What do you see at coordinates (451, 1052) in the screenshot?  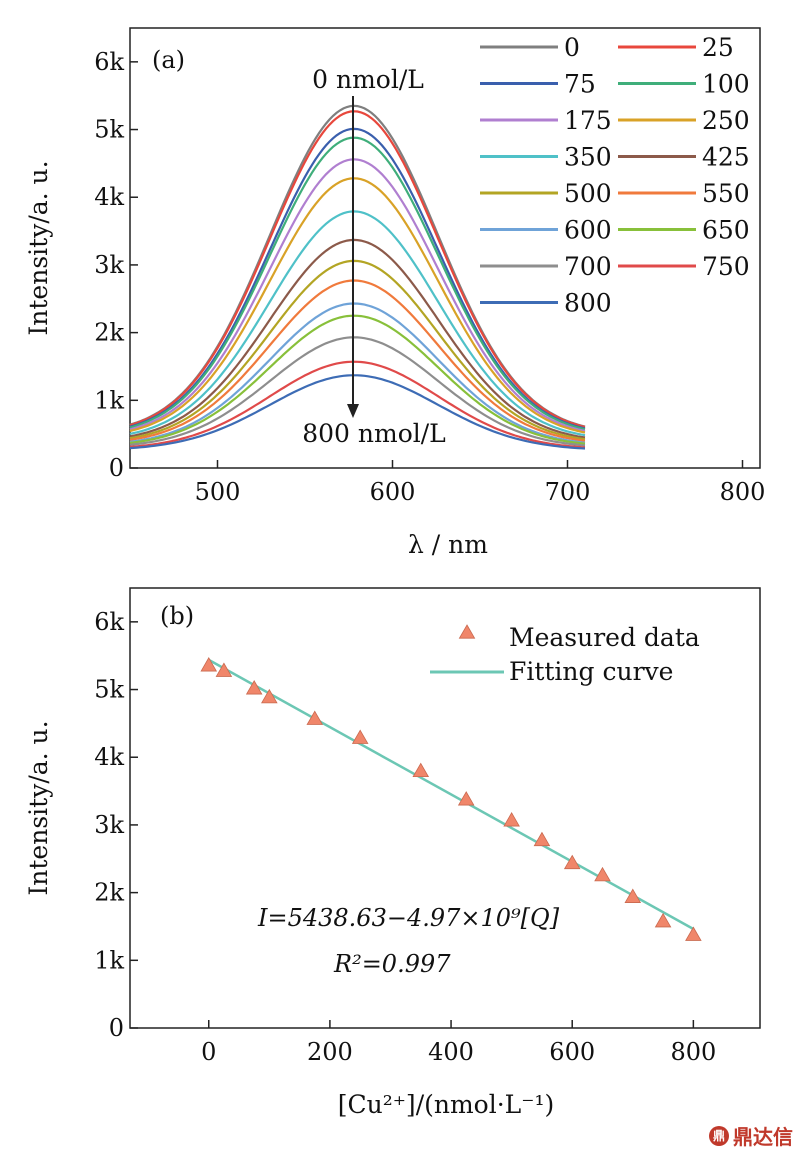 I see `panel-b-xtick-label: 400` at bounding box center [451, 1052].